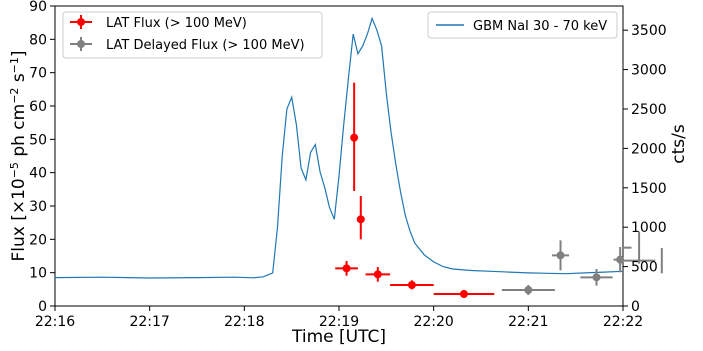 This screenshot has width=703, height=351. Describe the element at coordinates (38, 240) in the screenshot. I see `y-left-tick-label: 20` at that location.